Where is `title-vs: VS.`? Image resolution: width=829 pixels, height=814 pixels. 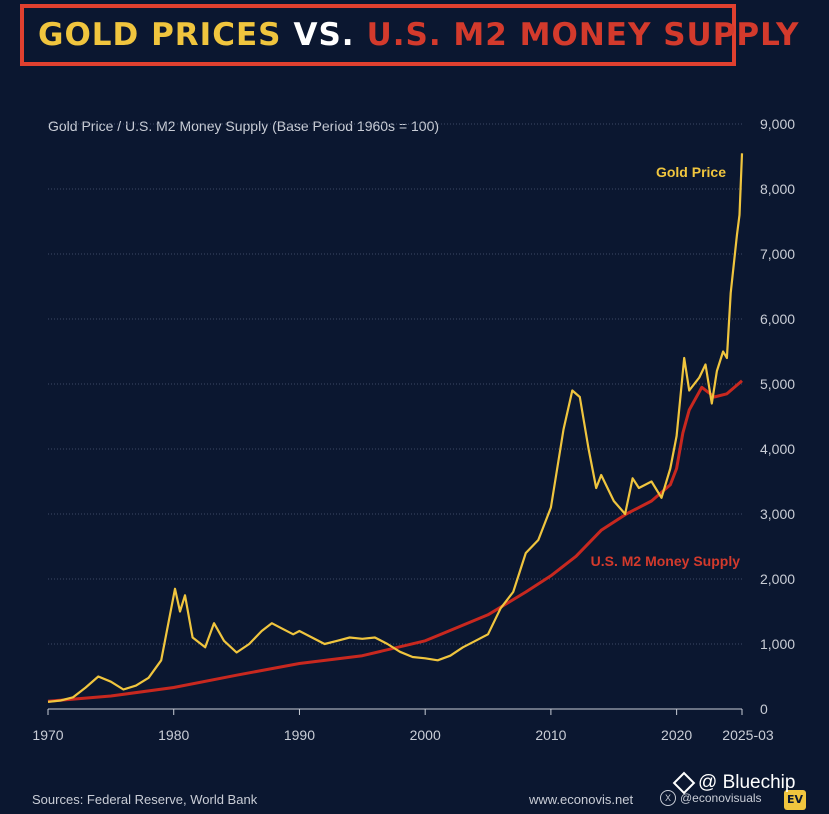 title-vs: VS. is located at coordinates (324, 35).